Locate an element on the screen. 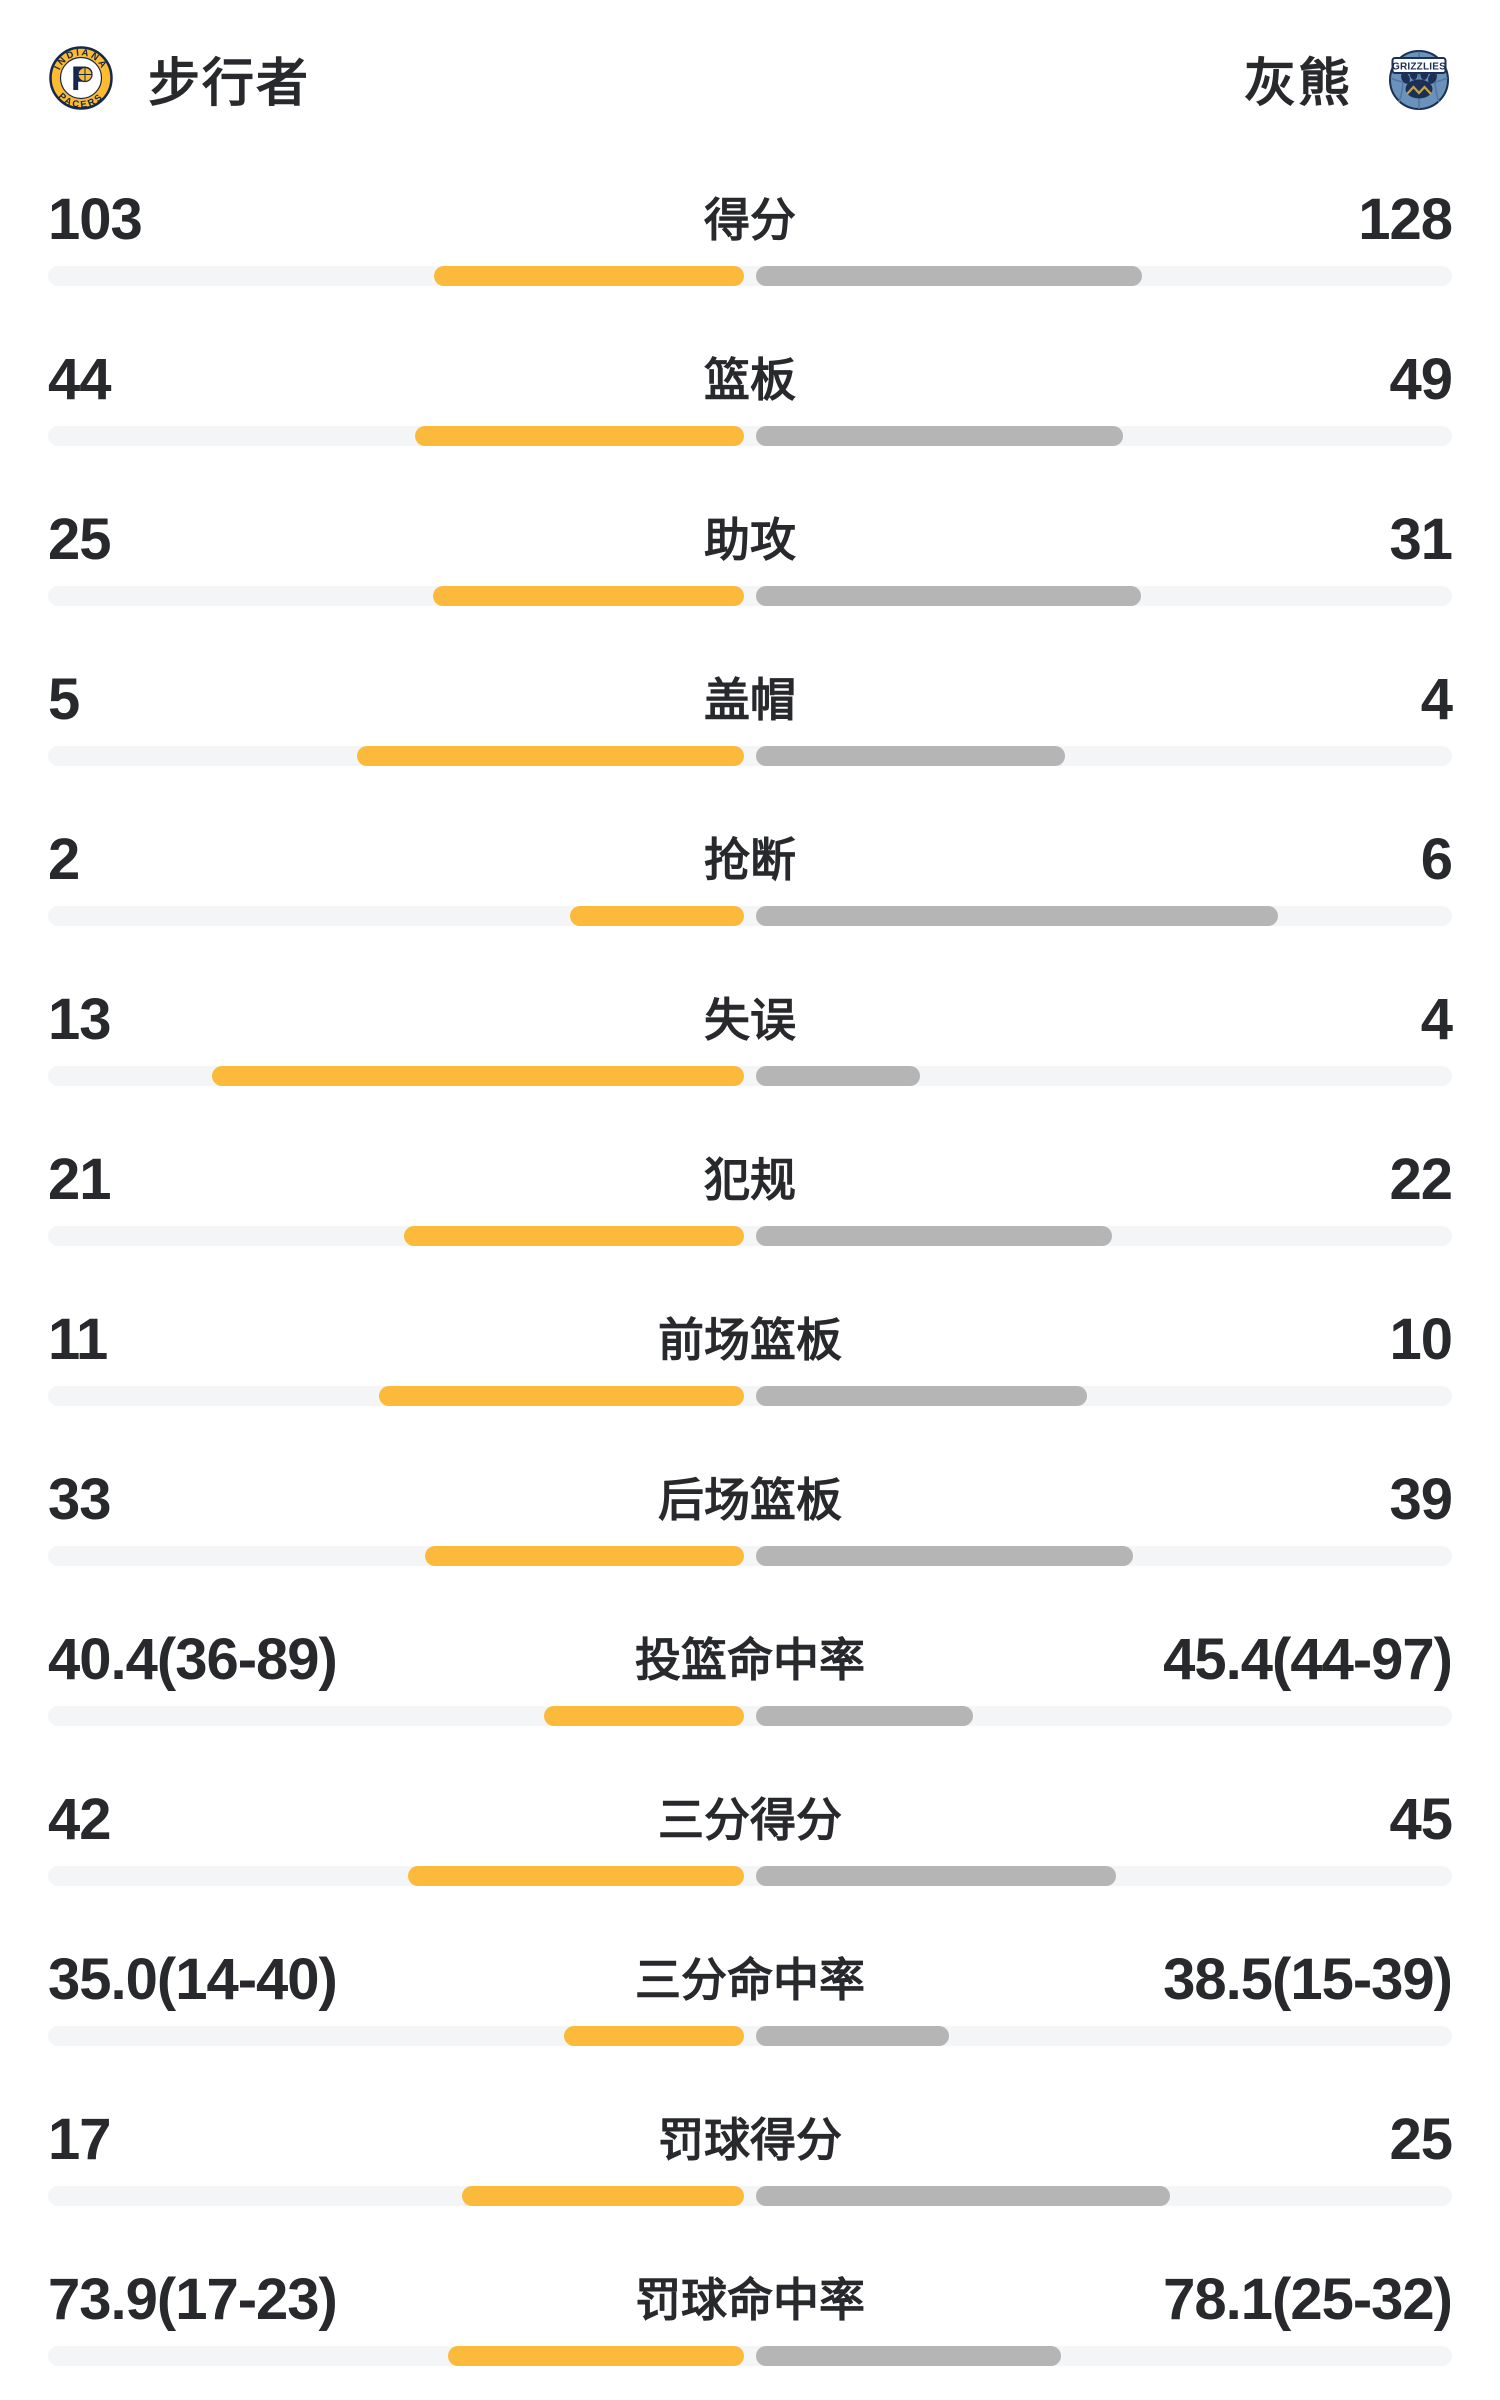 The height and width of the screenshot is (2400, 1500). stat-row: 103 得分 128 is located at coordinates (750, 268).